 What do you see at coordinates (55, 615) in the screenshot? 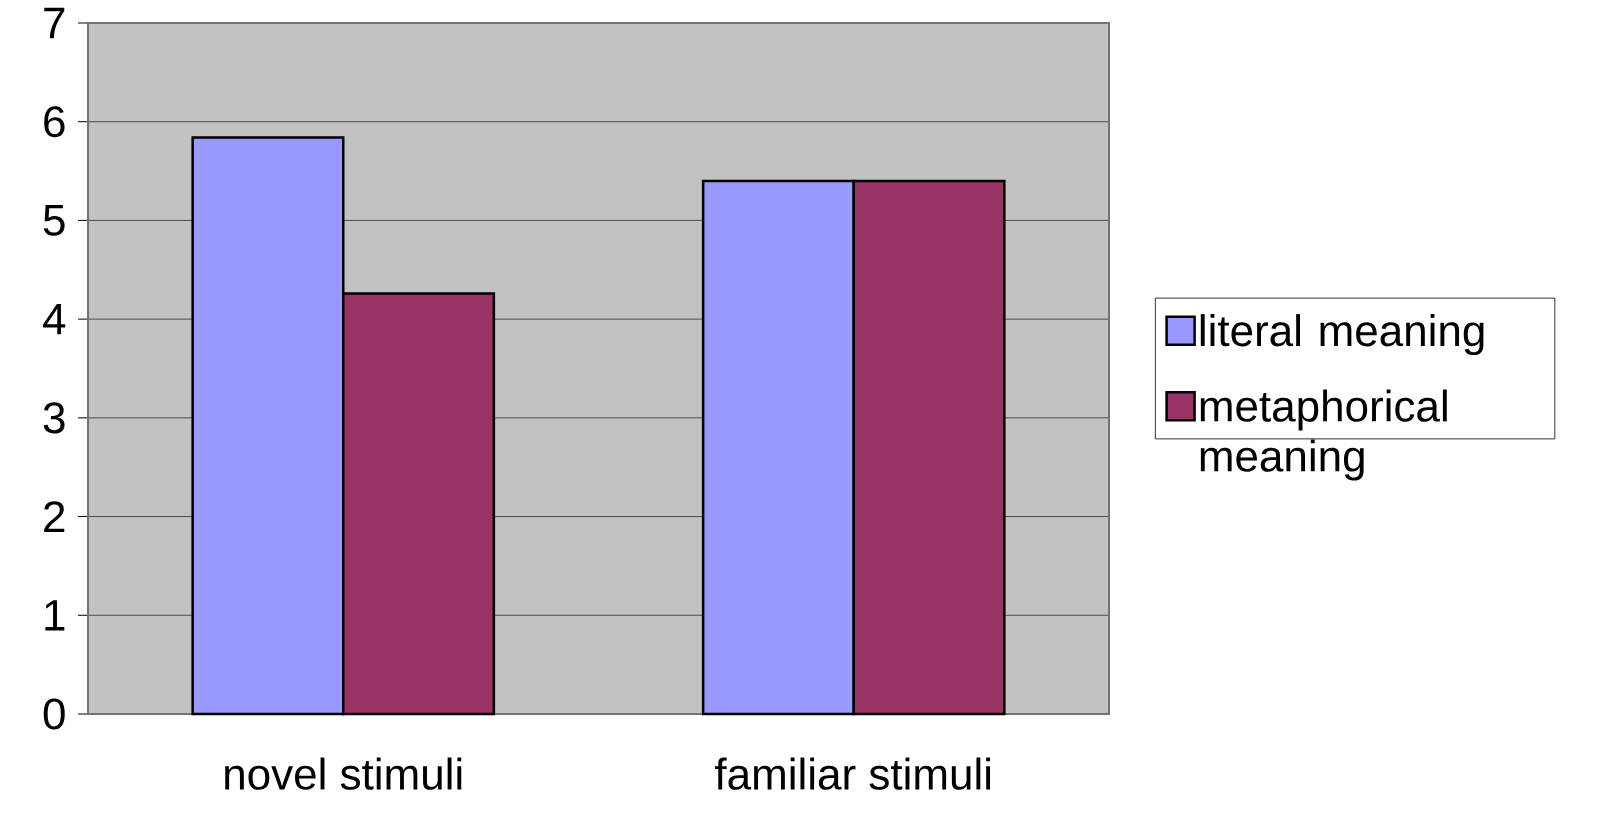
I see `y-tick-label: 1` at bounding box center [55, 615].